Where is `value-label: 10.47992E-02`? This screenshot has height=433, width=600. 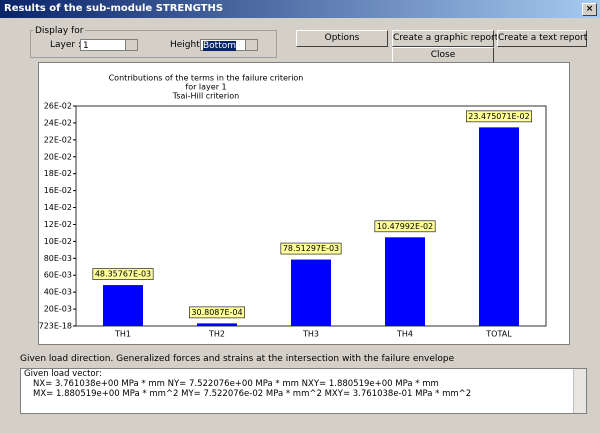
value-label: 10.47992E-02 is located at coordinates (405, 226).